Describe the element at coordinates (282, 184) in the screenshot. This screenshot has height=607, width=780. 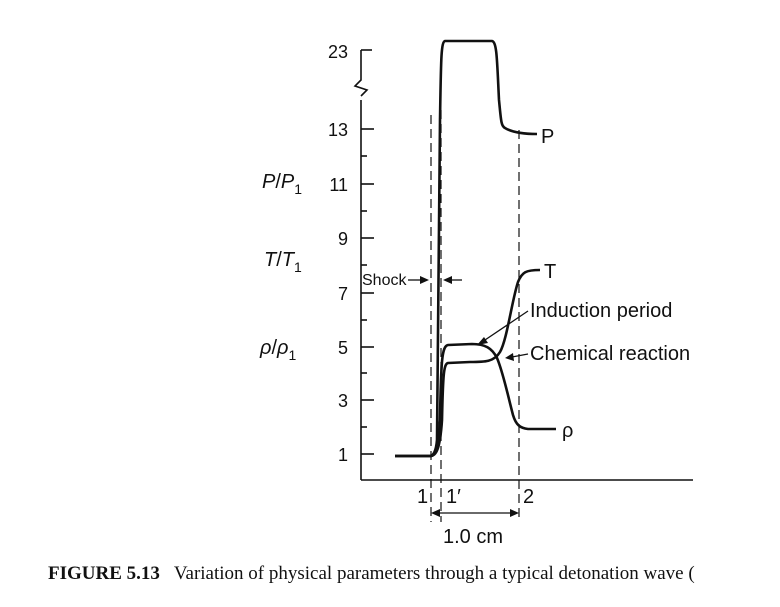
I see `y-label-pressure: P/P1` at that location.